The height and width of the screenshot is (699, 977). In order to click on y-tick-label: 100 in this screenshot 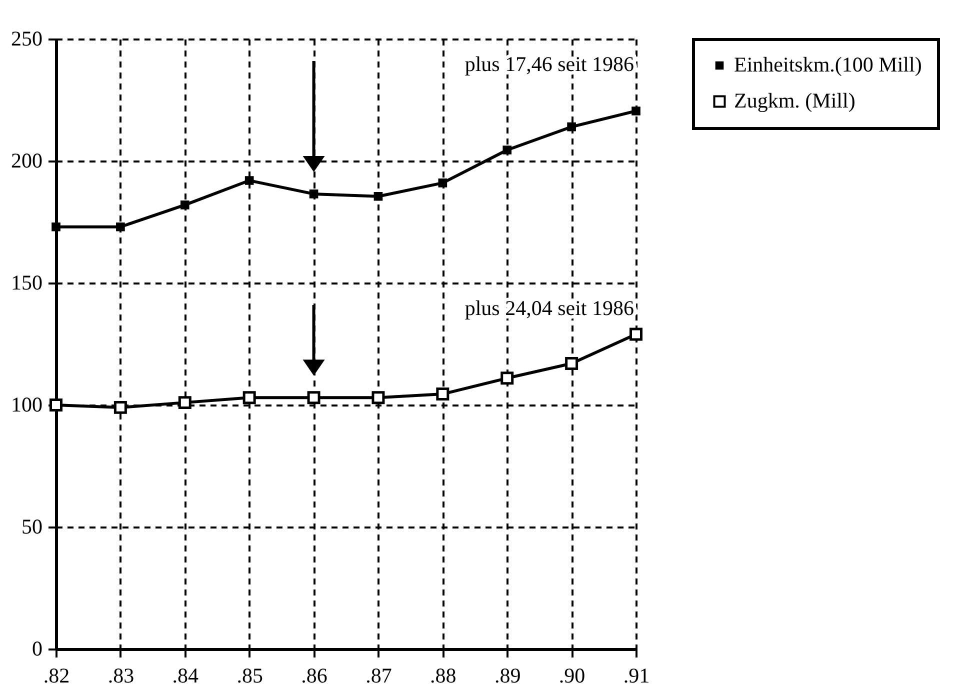, I will do `click(26, 404)`.